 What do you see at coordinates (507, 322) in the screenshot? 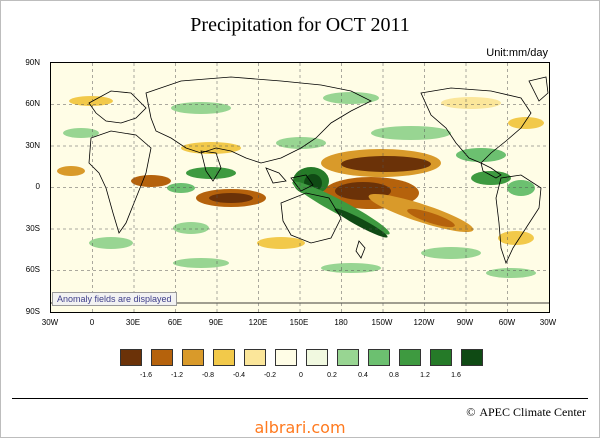
I see `lon-label: 60W` at bounding box center [507, 322].